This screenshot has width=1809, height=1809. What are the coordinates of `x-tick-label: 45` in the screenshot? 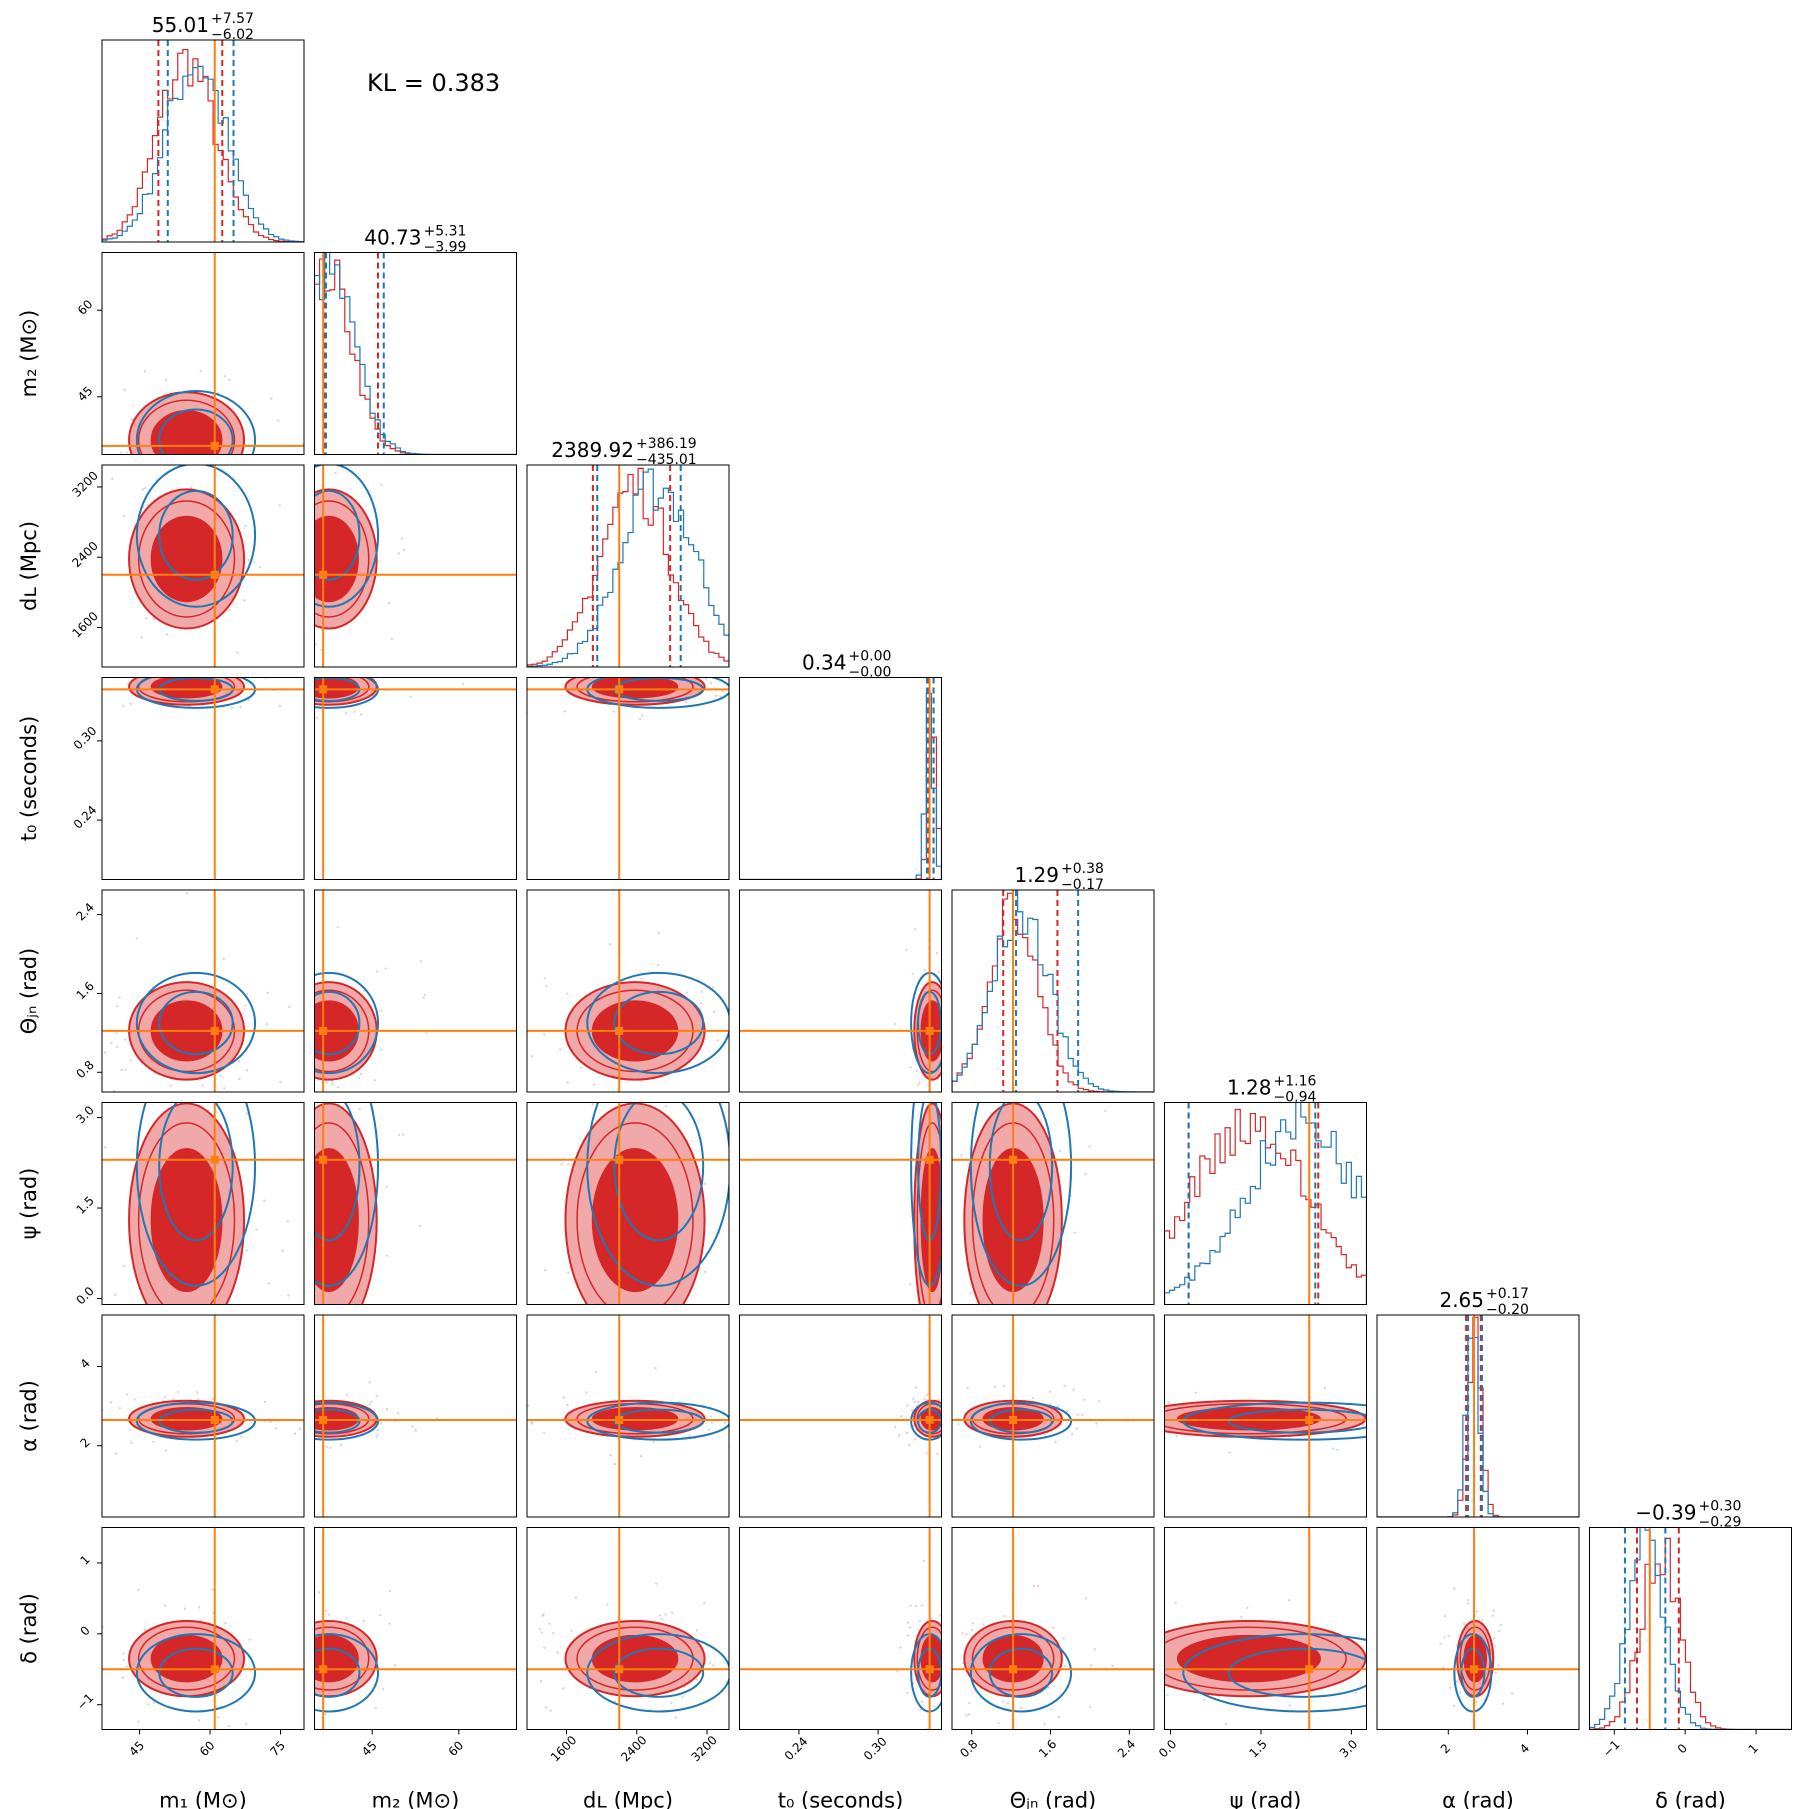 It's located at (369, 1748).